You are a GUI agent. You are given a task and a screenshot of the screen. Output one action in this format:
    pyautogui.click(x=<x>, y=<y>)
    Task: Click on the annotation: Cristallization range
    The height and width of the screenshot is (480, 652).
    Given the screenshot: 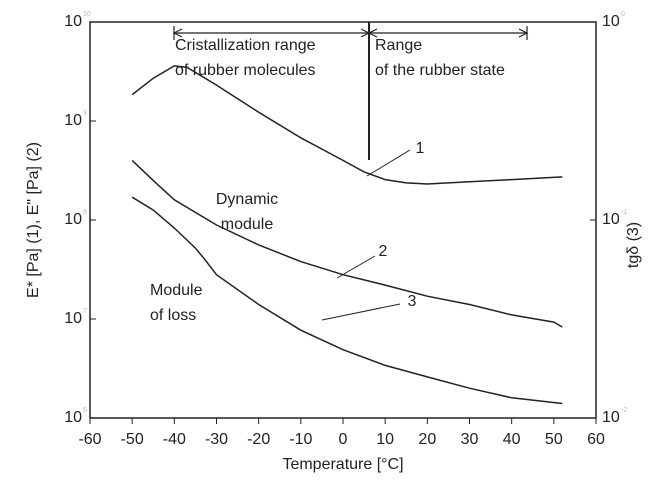 What is the action you would take?
    pyautogui.click(x=245, y=45)
    